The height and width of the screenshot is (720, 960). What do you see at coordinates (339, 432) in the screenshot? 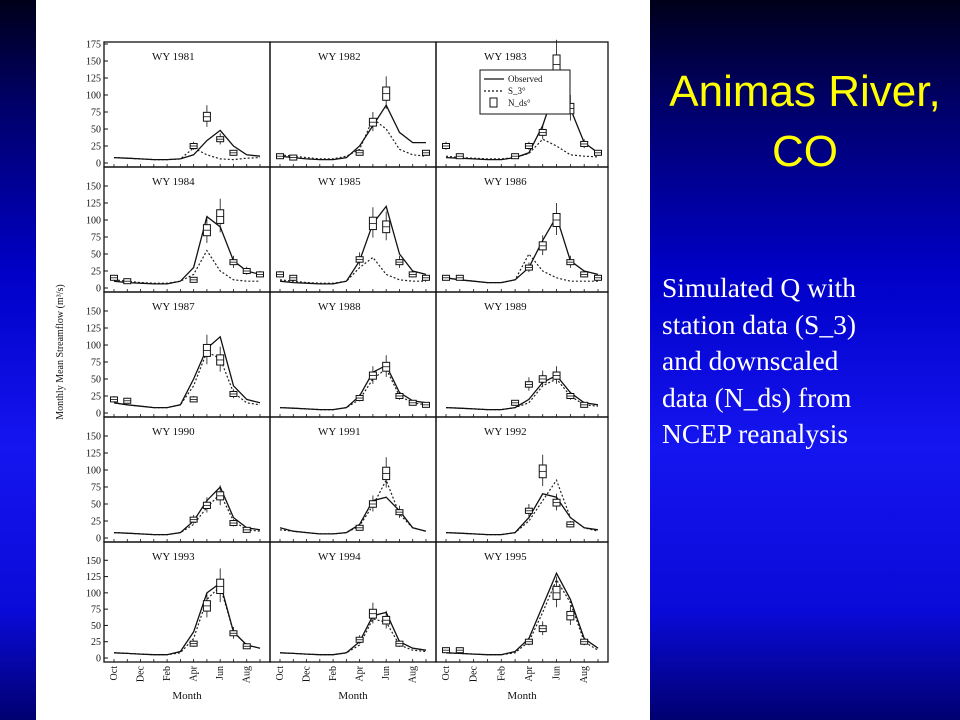
I see `panel-title: WY 1991` at bounding box center [339, 432].